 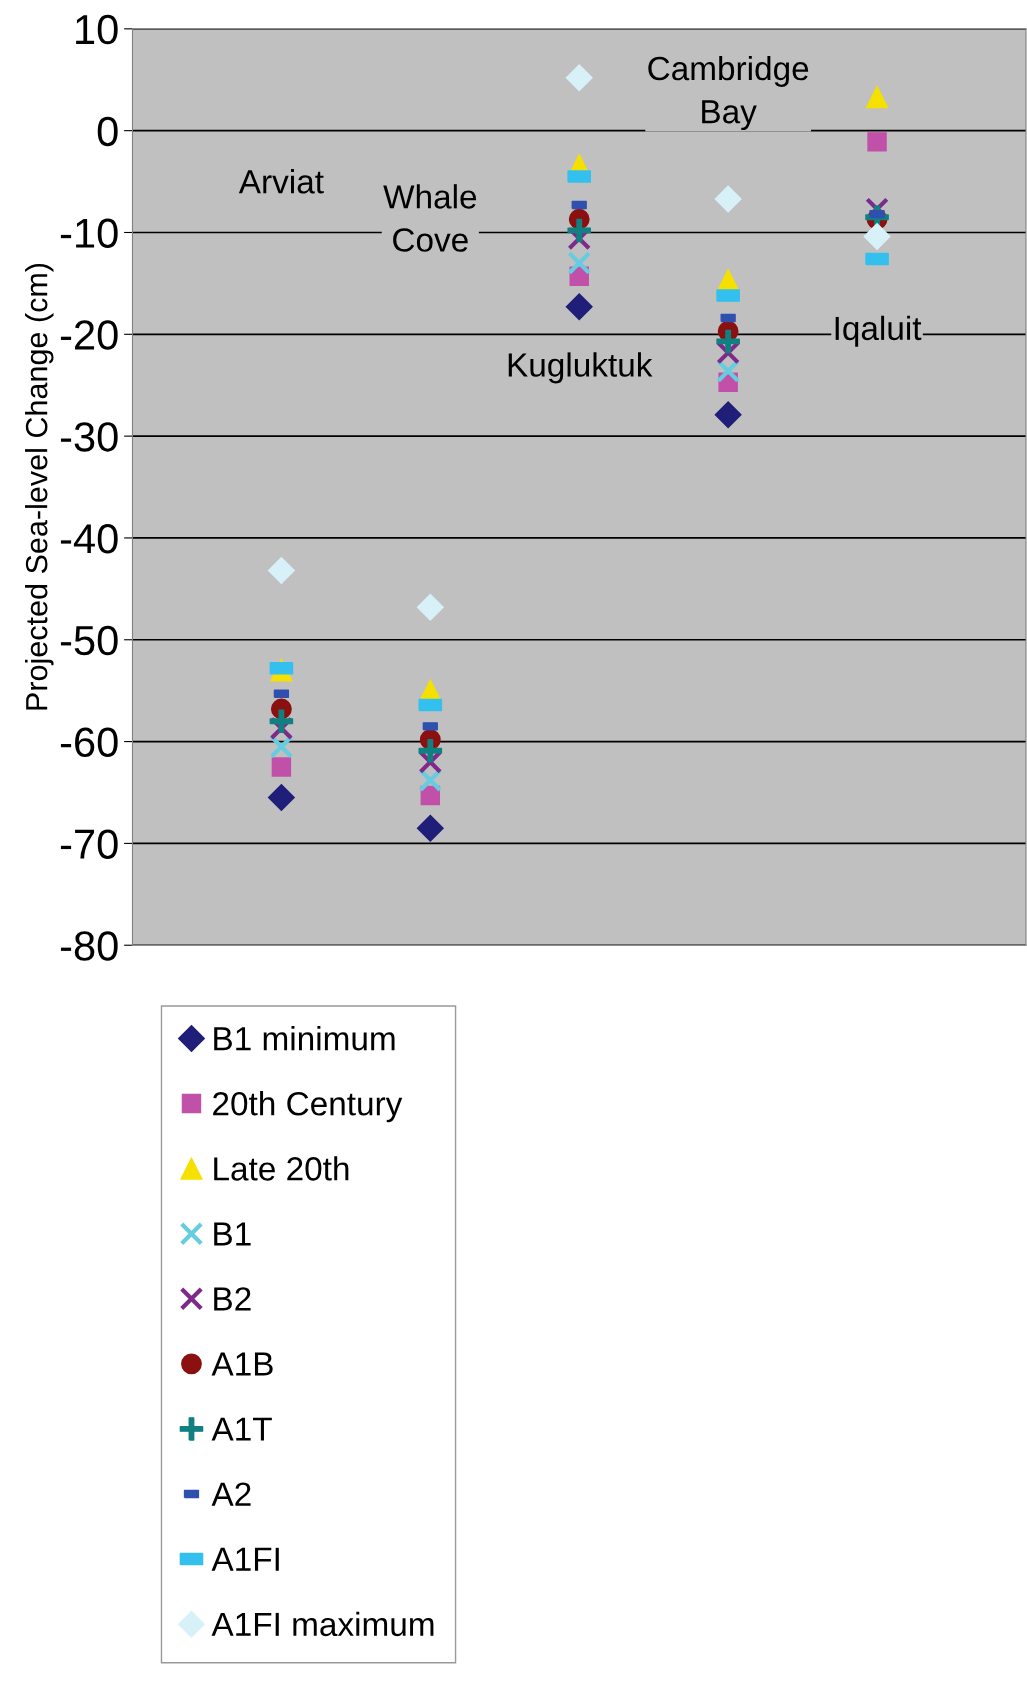 I want to click on y-tick-label: -30, so click(x=89, y=437).